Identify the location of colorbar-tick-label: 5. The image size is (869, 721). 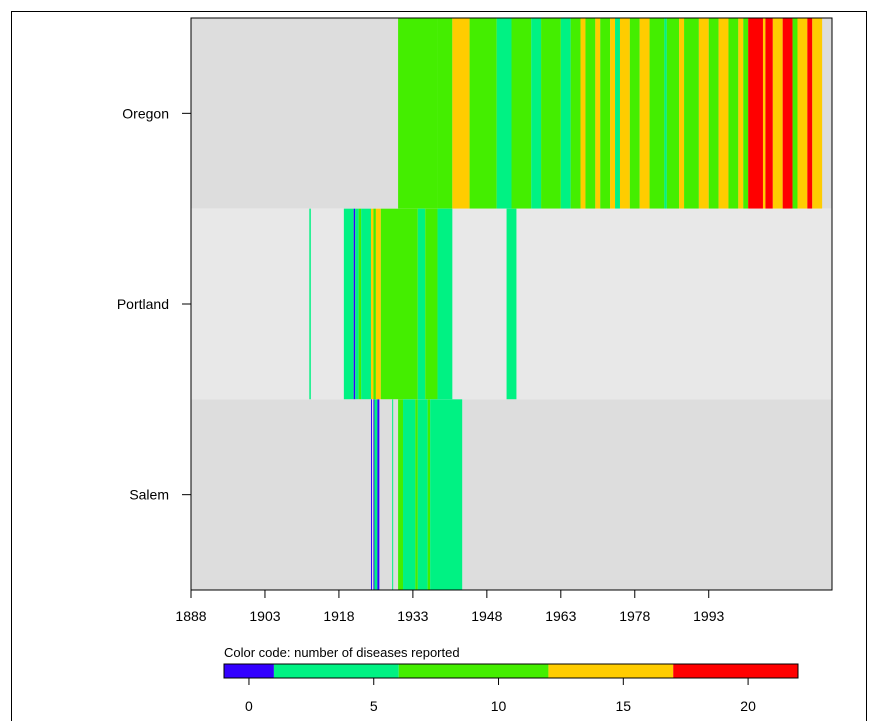
(374, 706).